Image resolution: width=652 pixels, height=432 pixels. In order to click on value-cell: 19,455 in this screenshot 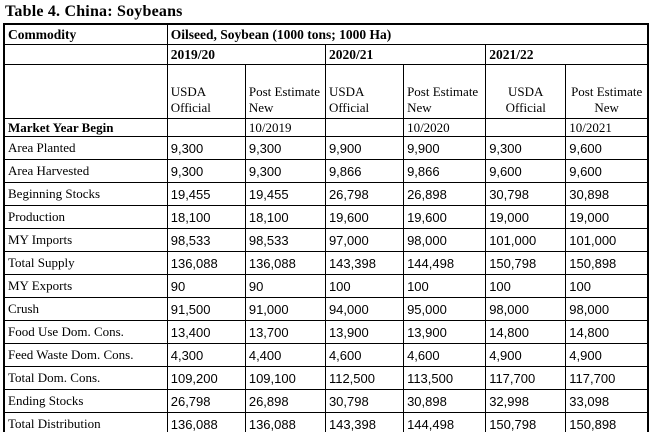, I will do `click(206, 194)`.